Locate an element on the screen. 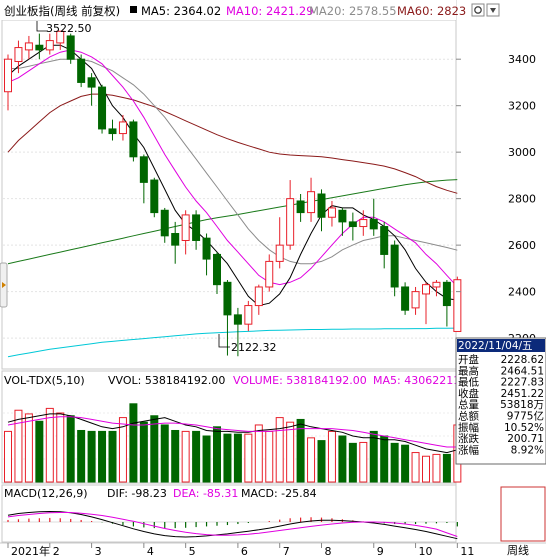 The height and width of the screenshot is (560, 546). info-row-value: 2227.83 is located at coordinates (522, 383).